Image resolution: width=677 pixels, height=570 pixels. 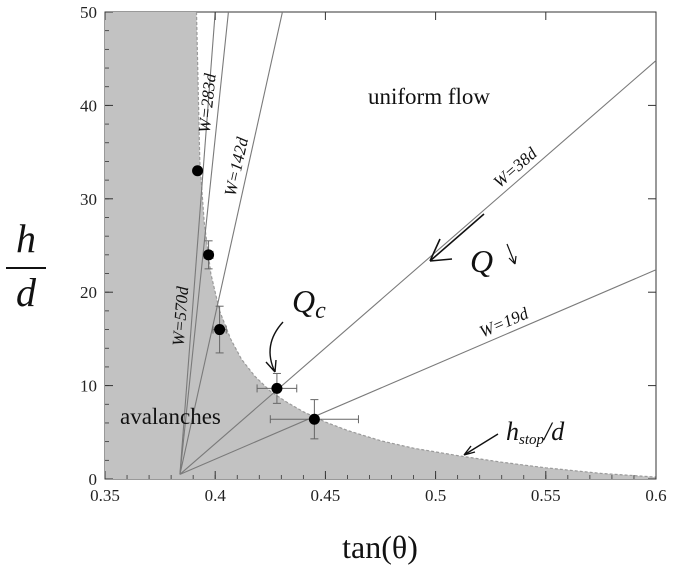 I want to click on avalanches-label: avalanches, so click(x=170, y=416).